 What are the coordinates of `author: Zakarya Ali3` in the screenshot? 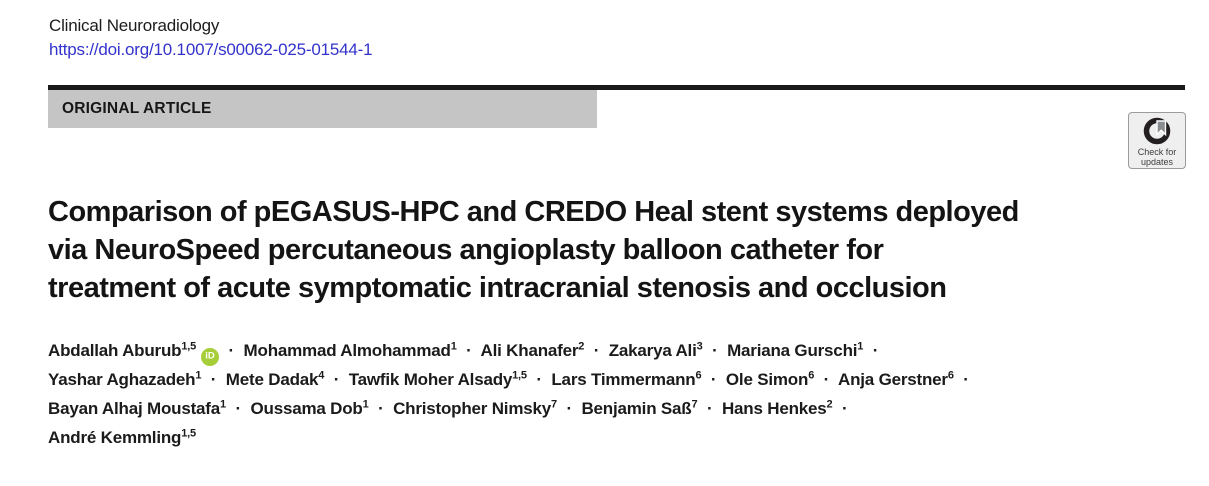 It's located at (656, 350).